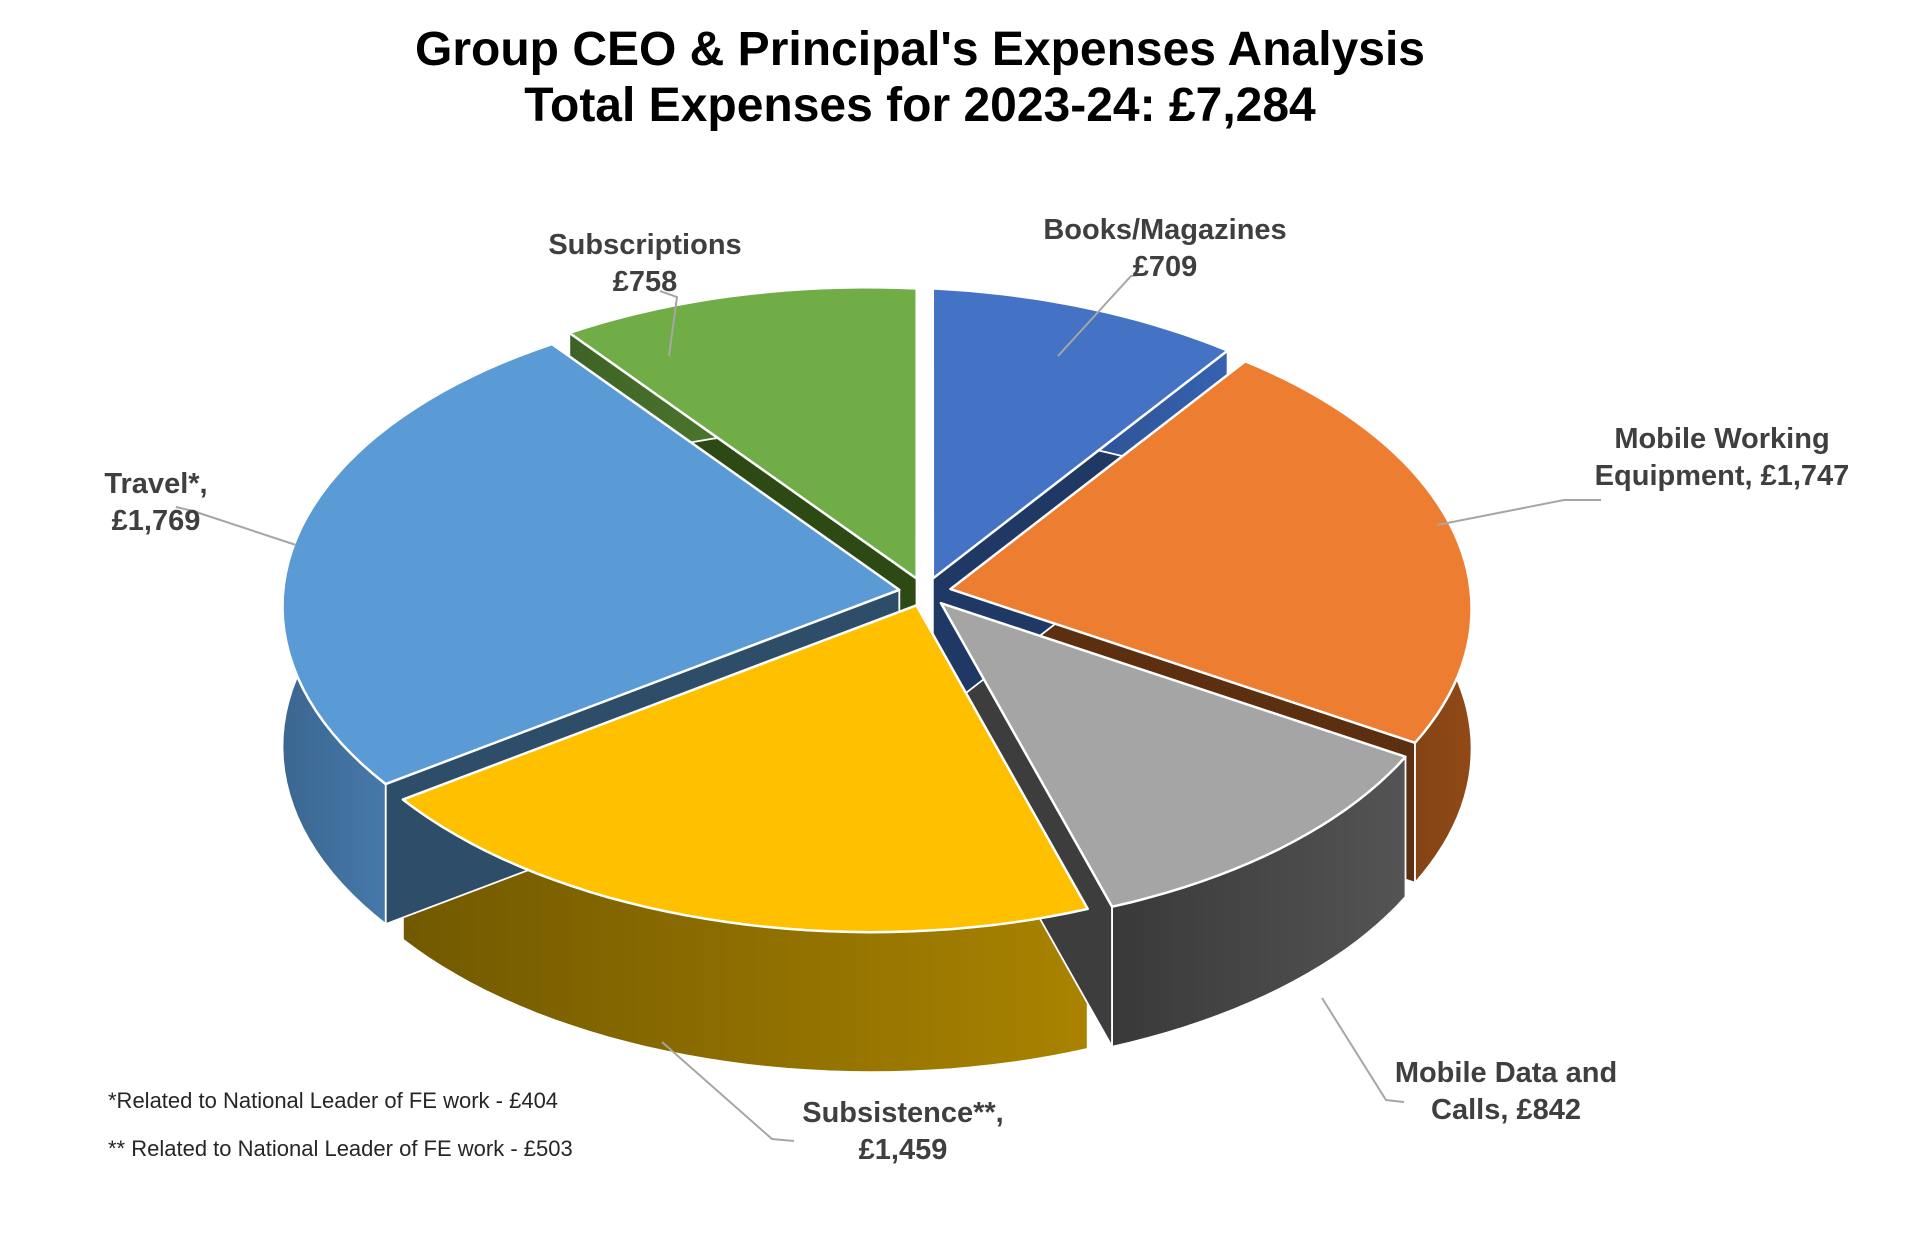 This screenshot has height=1245, width=1920. I want to click on slice-label-text: Mobile Data and, so click(1506, 1073).